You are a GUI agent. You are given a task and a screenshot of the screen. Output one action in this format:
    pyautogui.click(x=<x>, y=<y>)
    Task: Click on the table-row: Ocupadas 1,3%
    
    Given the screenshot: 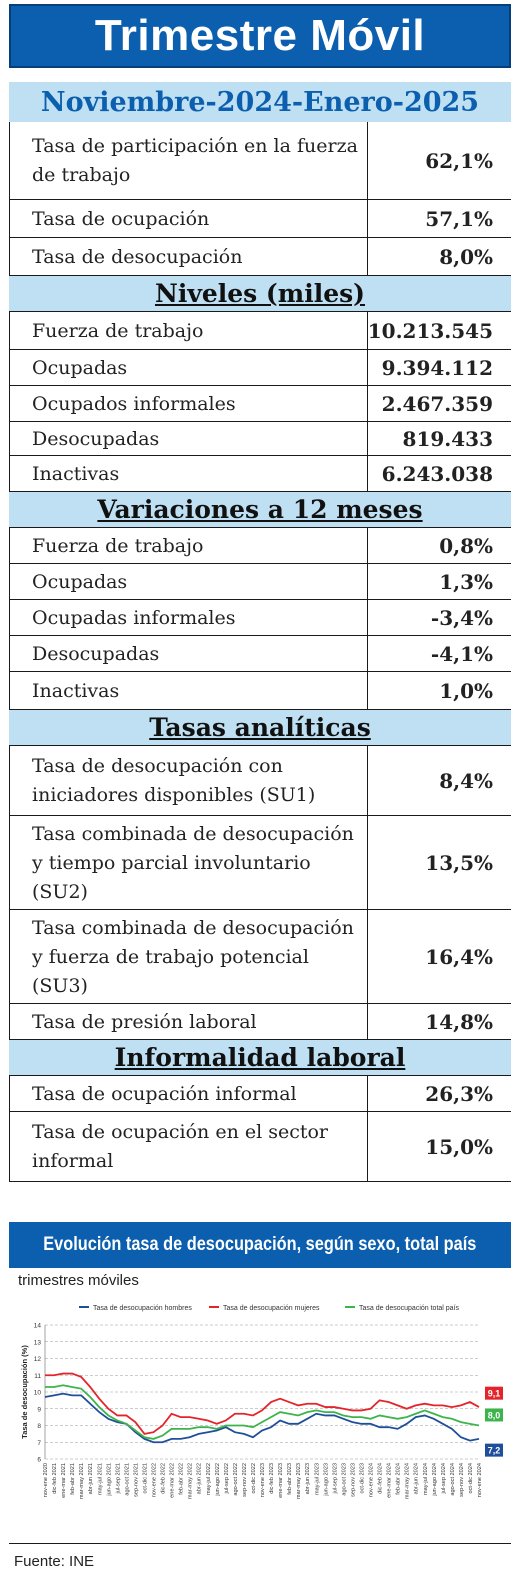 What is the action you would take?
    pyautogui.click(x=260, y=582)
    